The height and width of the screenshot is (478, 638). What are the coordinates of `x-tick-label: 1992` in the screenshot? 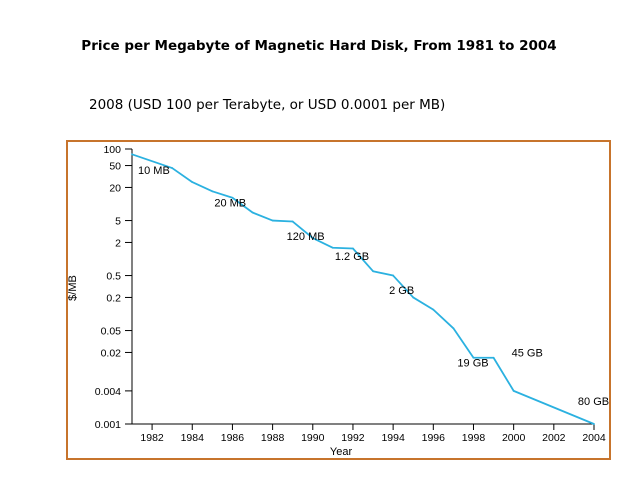 It's located at (353, 438).